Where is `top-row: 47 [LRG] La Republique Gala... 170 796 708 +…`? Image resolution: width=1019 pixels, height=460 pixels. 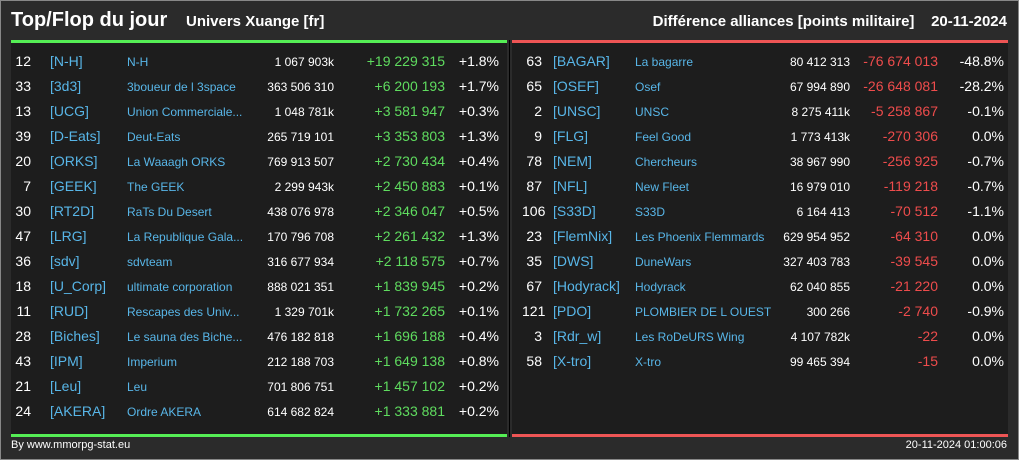 top-row: 47 [LRG] La Republique Gala... 170 796 708 +… is located at coordinates (259, 235).